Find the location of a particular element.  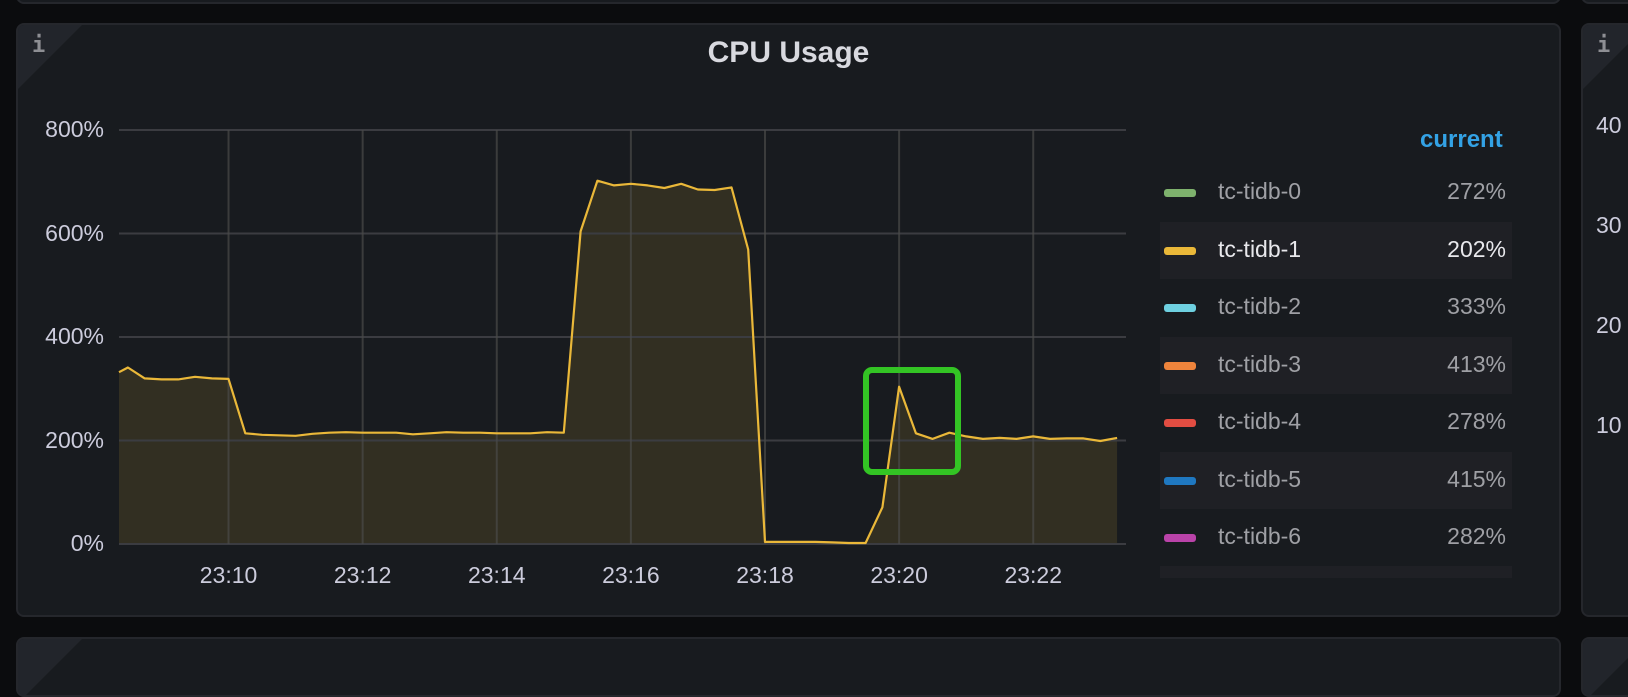

legend-item-value: 415% is located at coordinates (1476, 478).